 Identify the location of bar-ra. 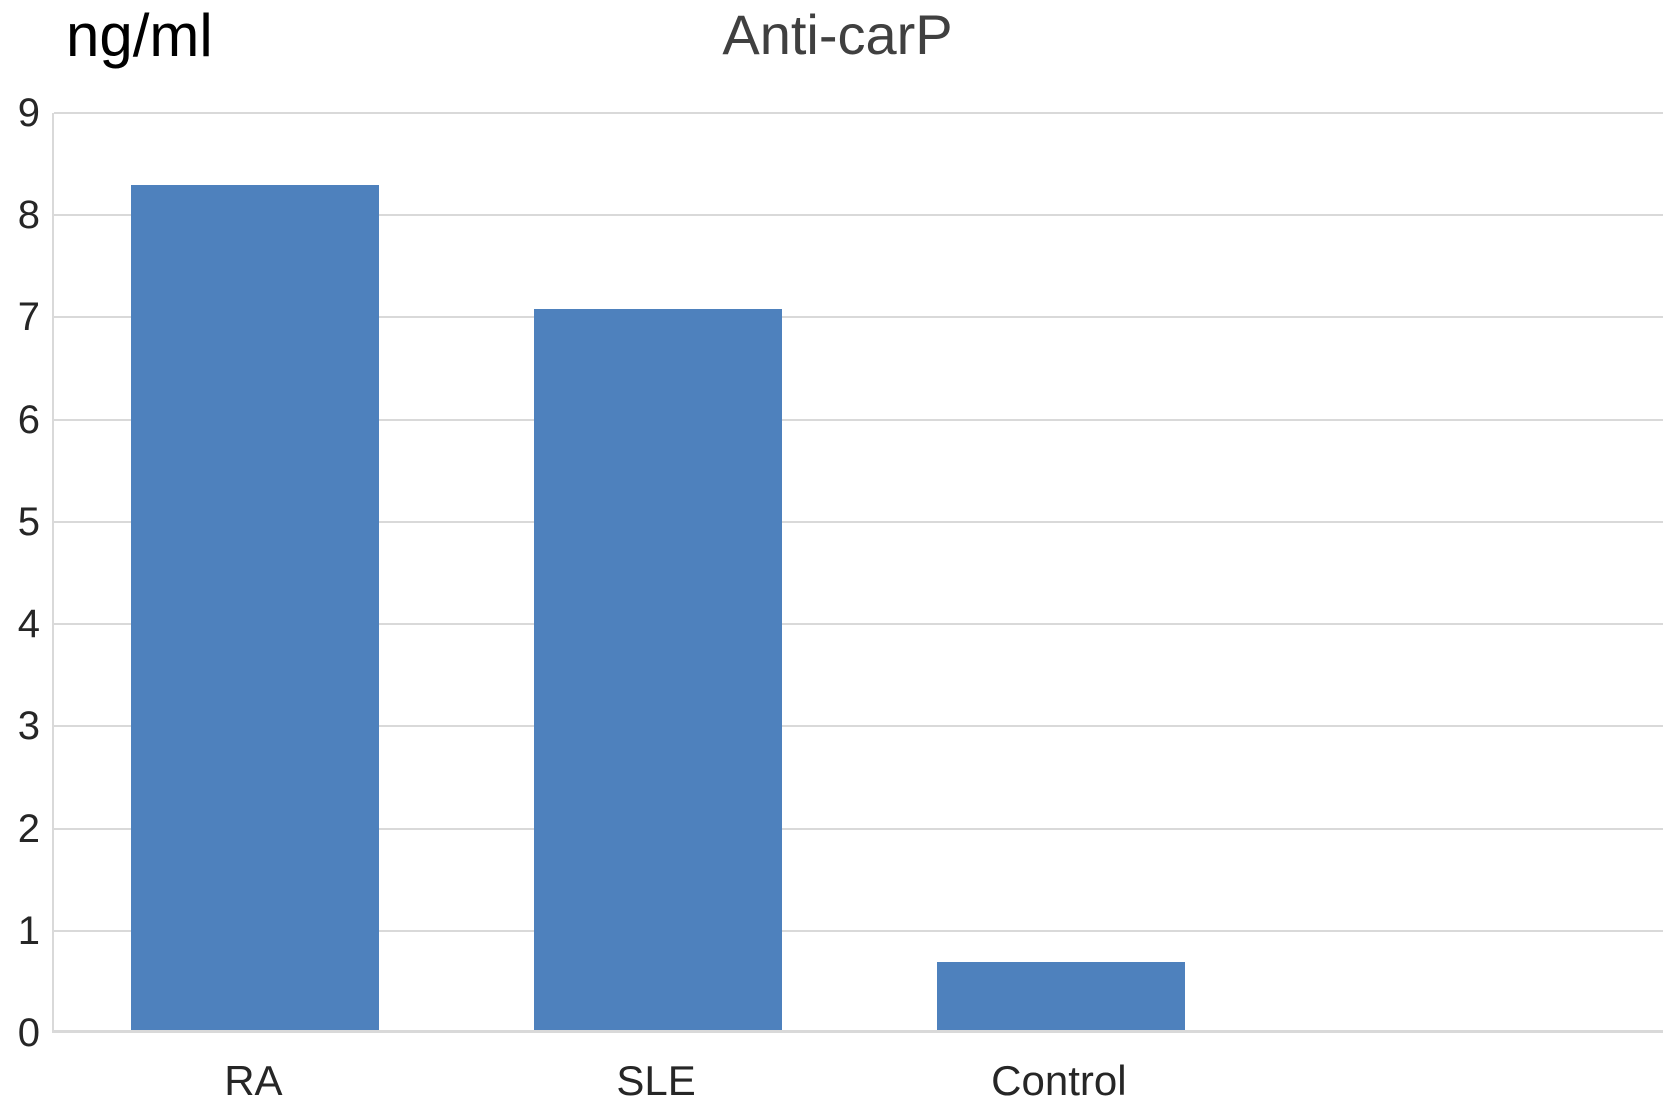
(255, 607).